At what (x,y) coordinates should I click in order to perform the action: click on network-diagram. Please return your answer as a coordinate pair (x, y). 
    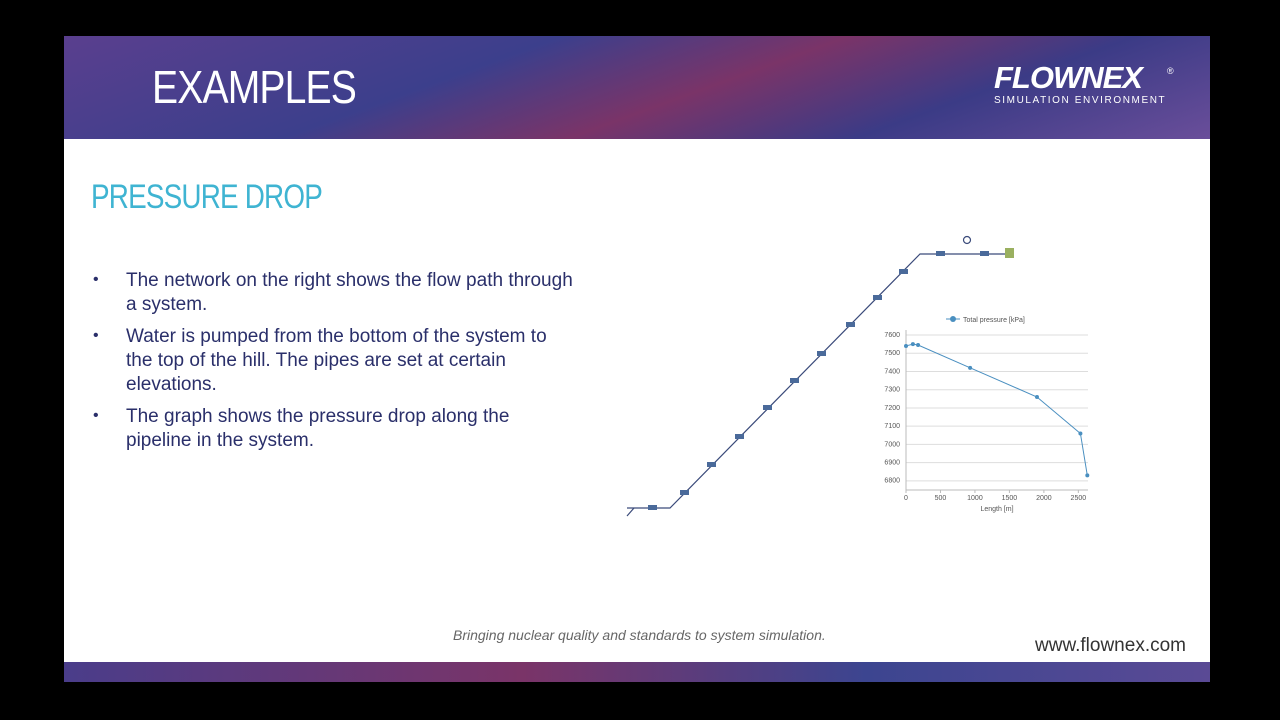
    Looking at the image, I should click on (820, 376).